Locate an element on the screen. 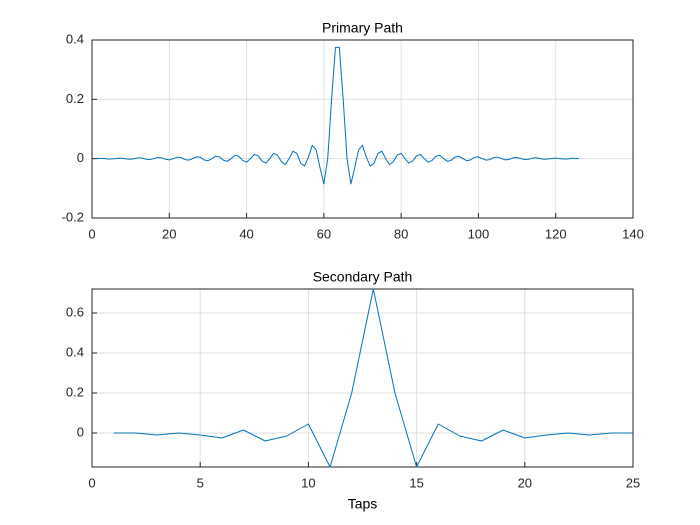  x-axis-label: Taps is located at coordinates (363, 504).